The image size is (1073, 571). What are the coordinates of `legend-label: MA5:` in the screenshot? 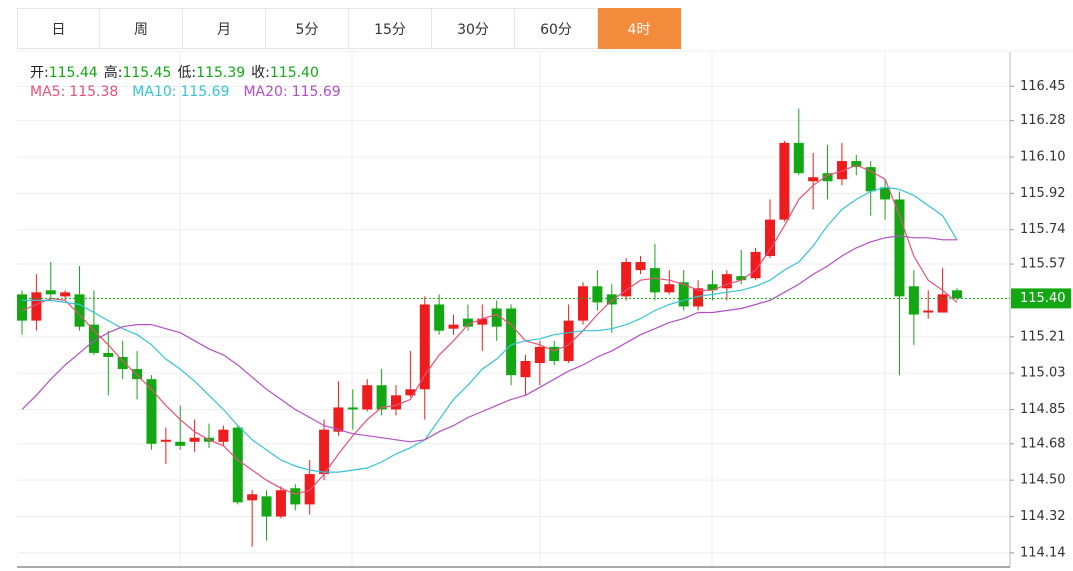 It's located at (48, 92).